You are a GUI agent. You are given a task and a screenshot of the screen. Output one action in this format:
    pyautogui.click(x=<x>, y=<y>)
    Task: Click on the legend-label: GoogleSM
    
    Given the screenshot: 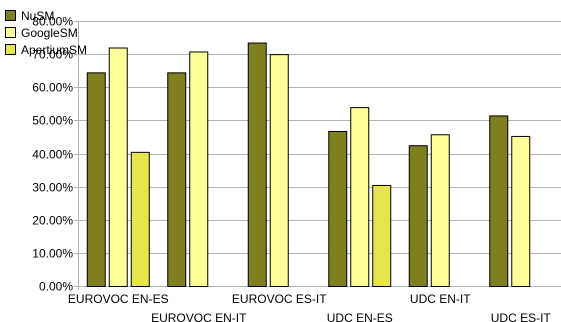 What is the action you would take?
    pyautogui.click(x=49, y=33)
    